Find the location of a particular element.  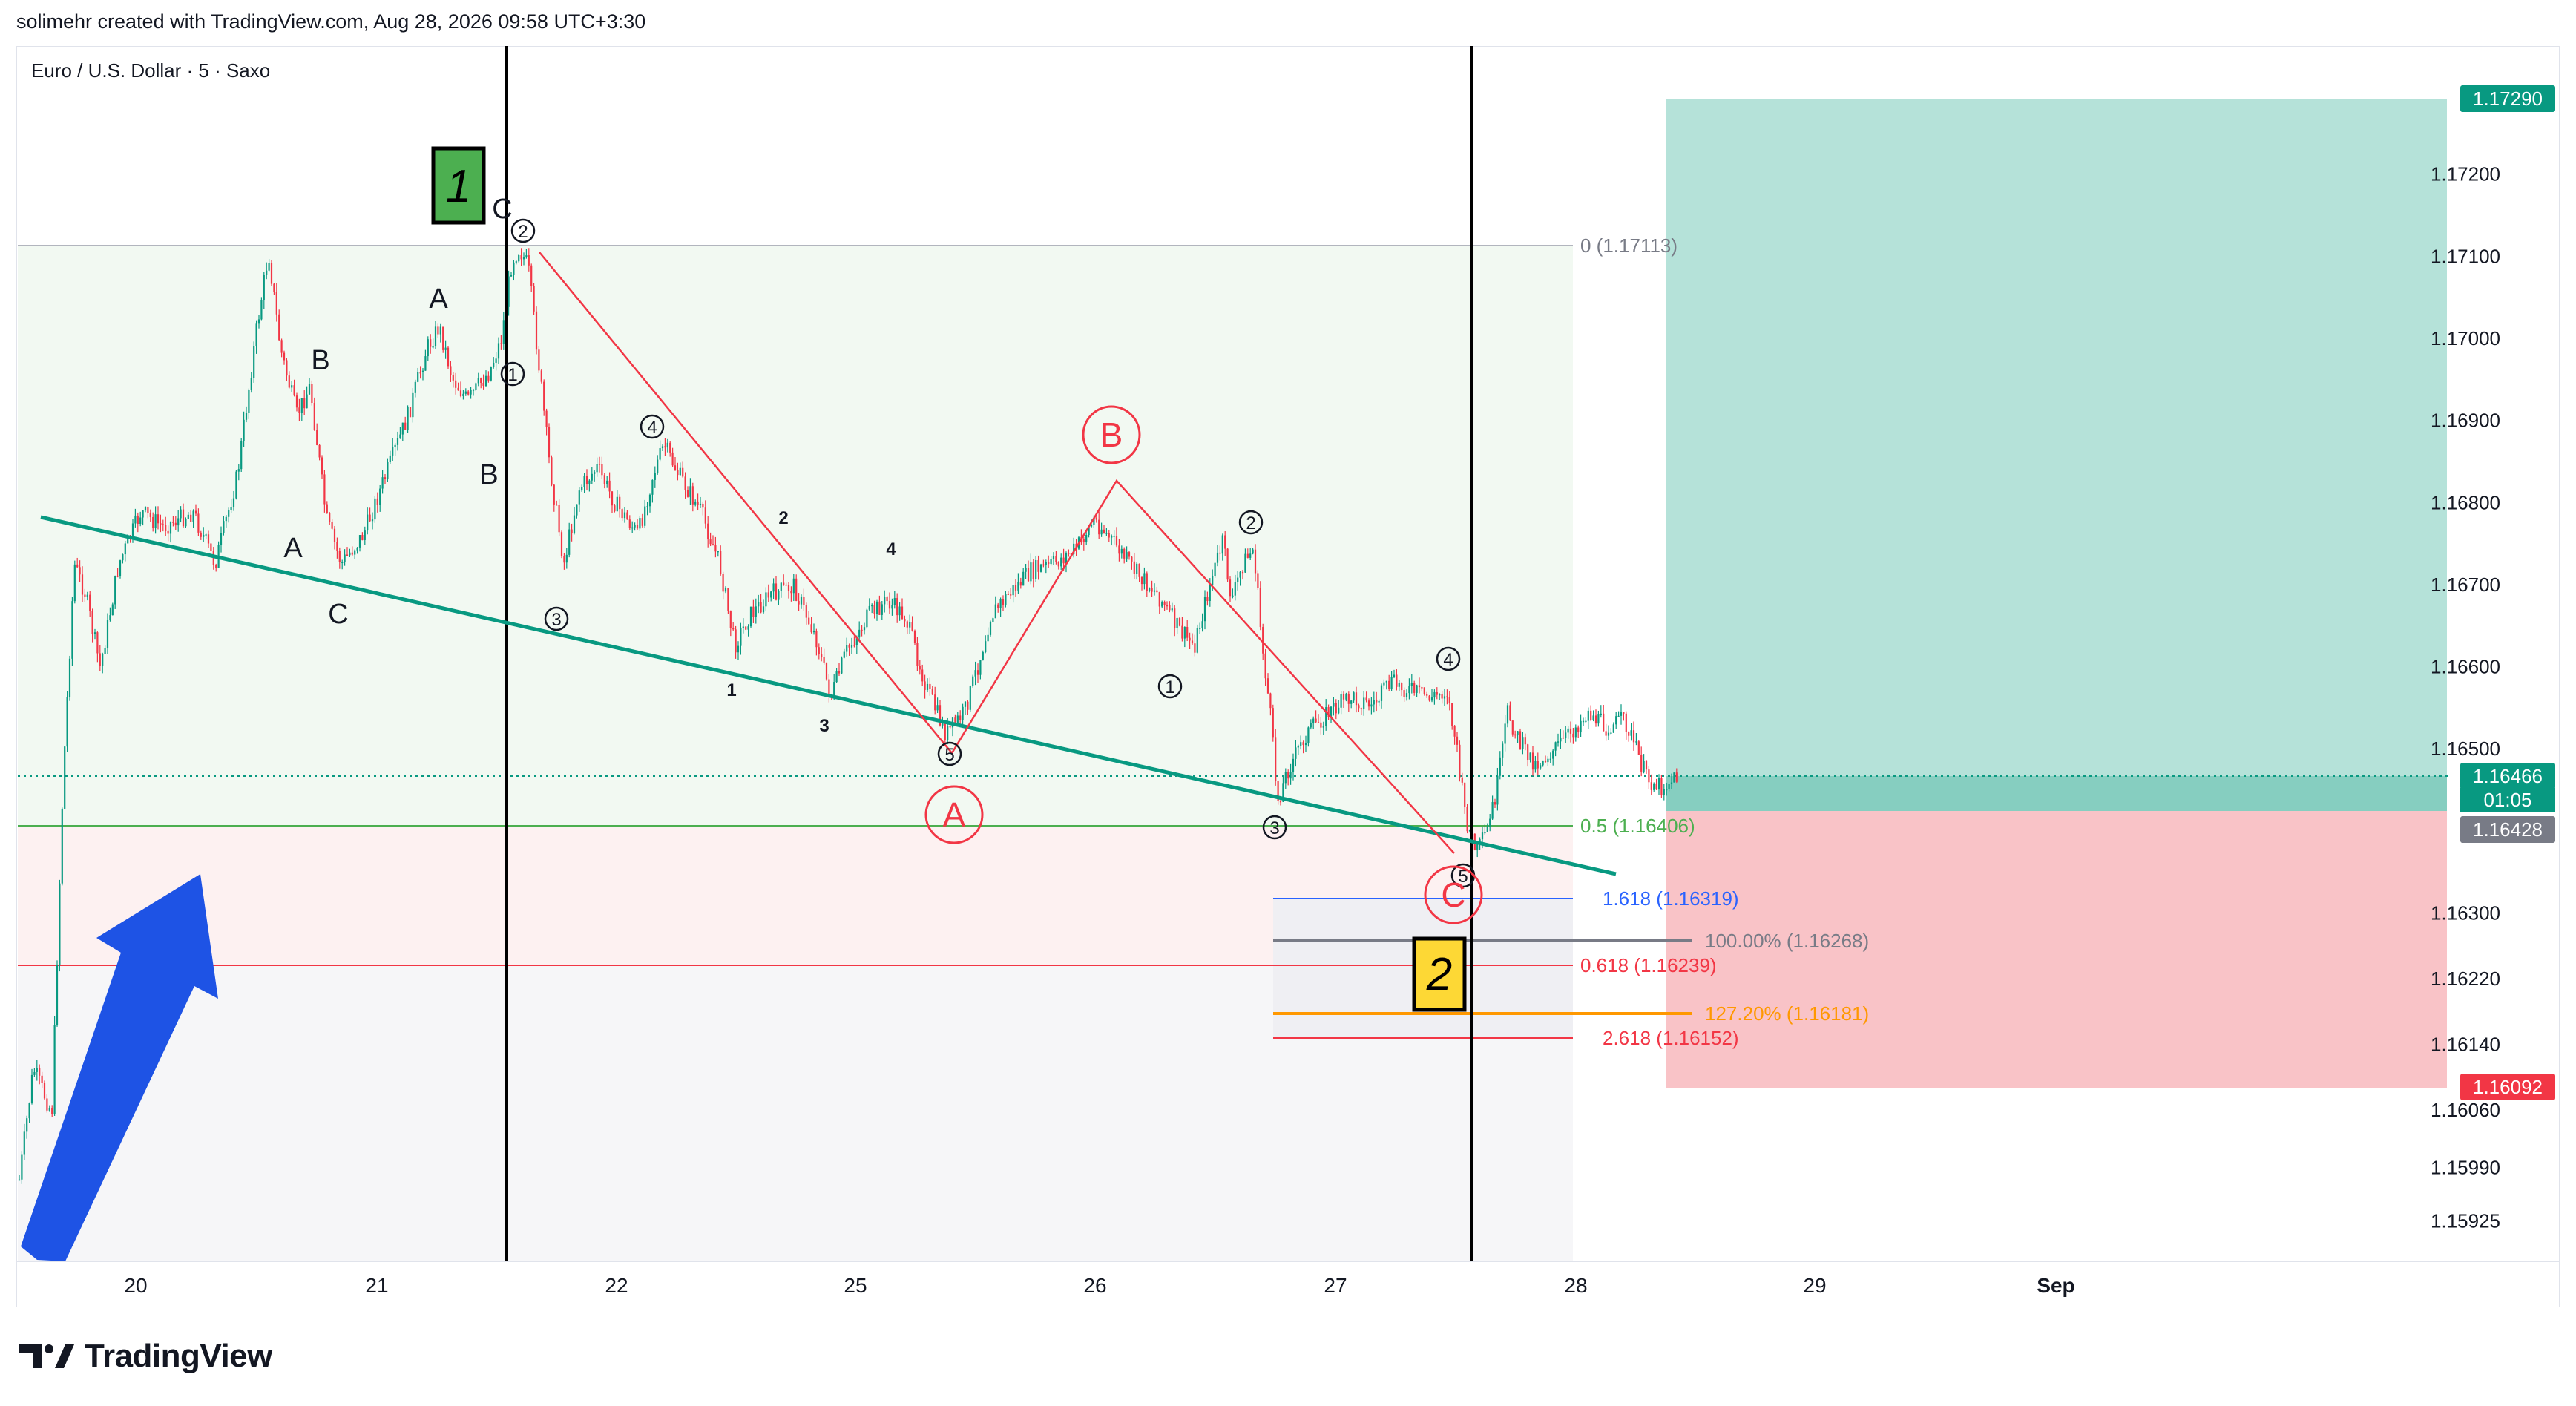

y-tick-label: 1.16220 is located at coordinates (2465, 979).